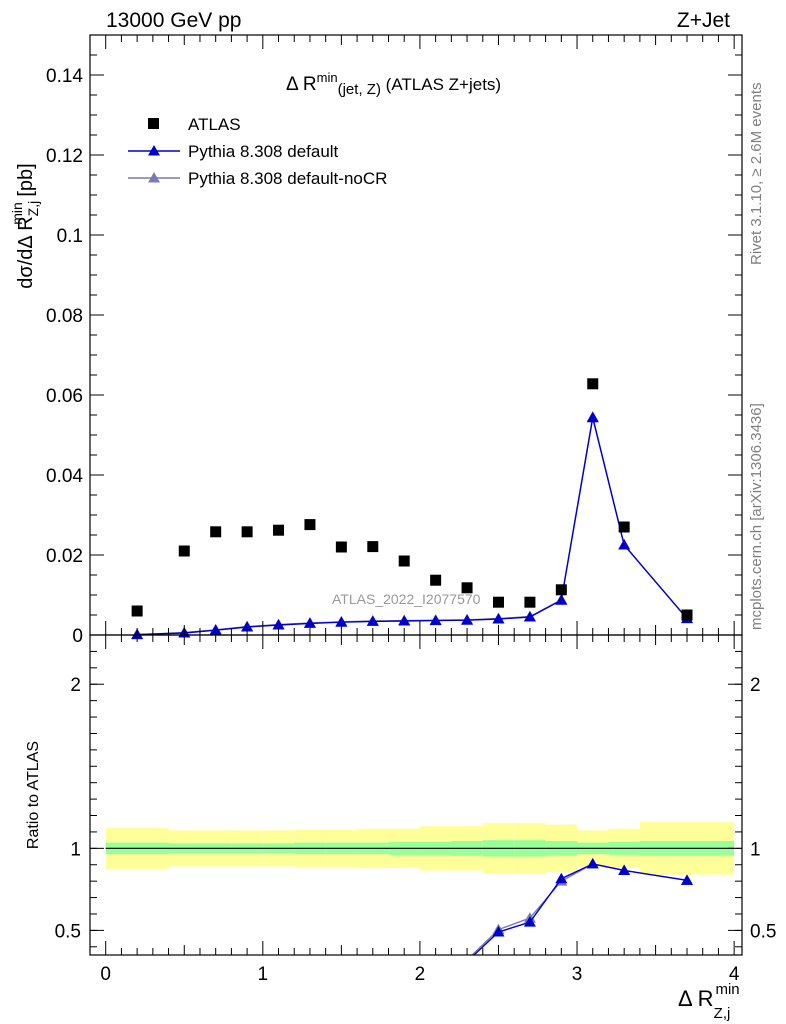  What do you see at coordinates (26, 182) in the screenshot?
I see `main-ylabel-unit: [pb]` at bounding box center [26, 182].